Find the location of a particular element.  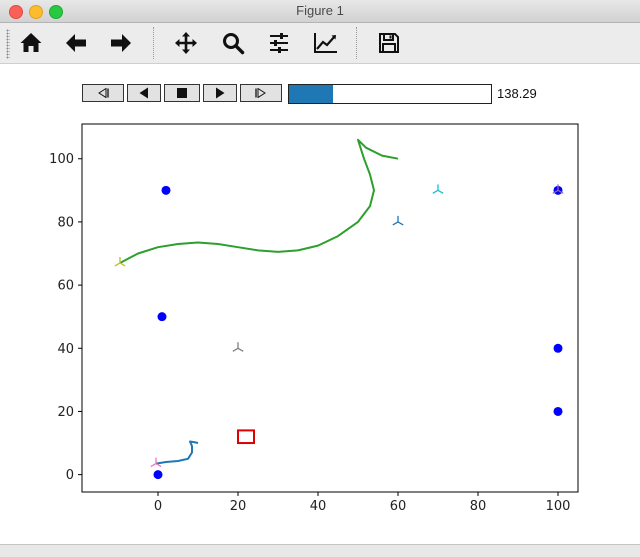

window-titlebar: Figure 1 is located at coordinates (320, 11).